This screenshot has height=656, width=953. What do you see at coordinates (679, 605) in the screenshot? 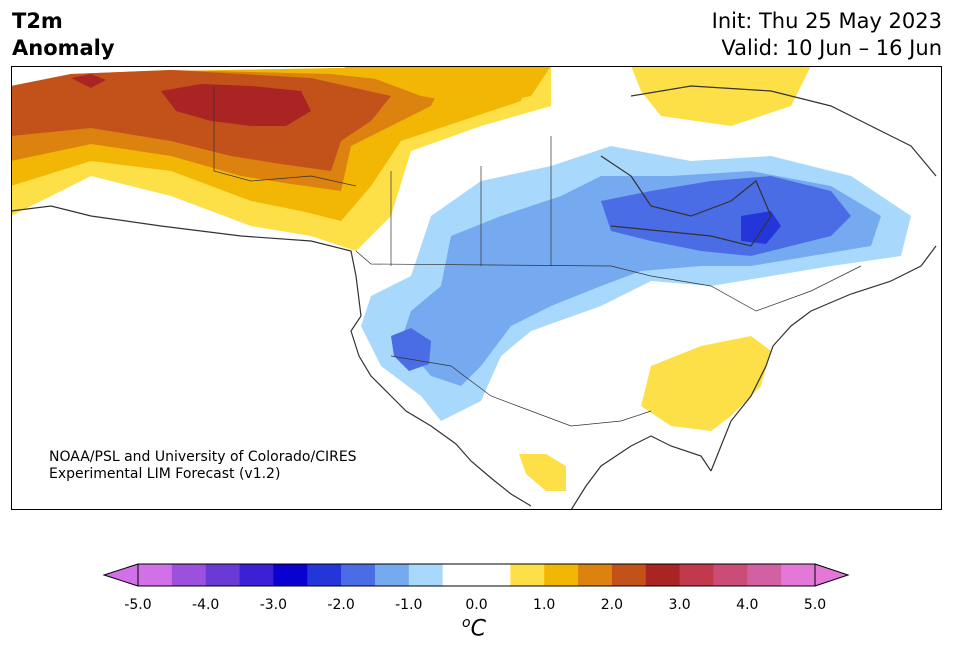
I see `colorbar-tick-label: 3.0` at bounding box center [679, 605].